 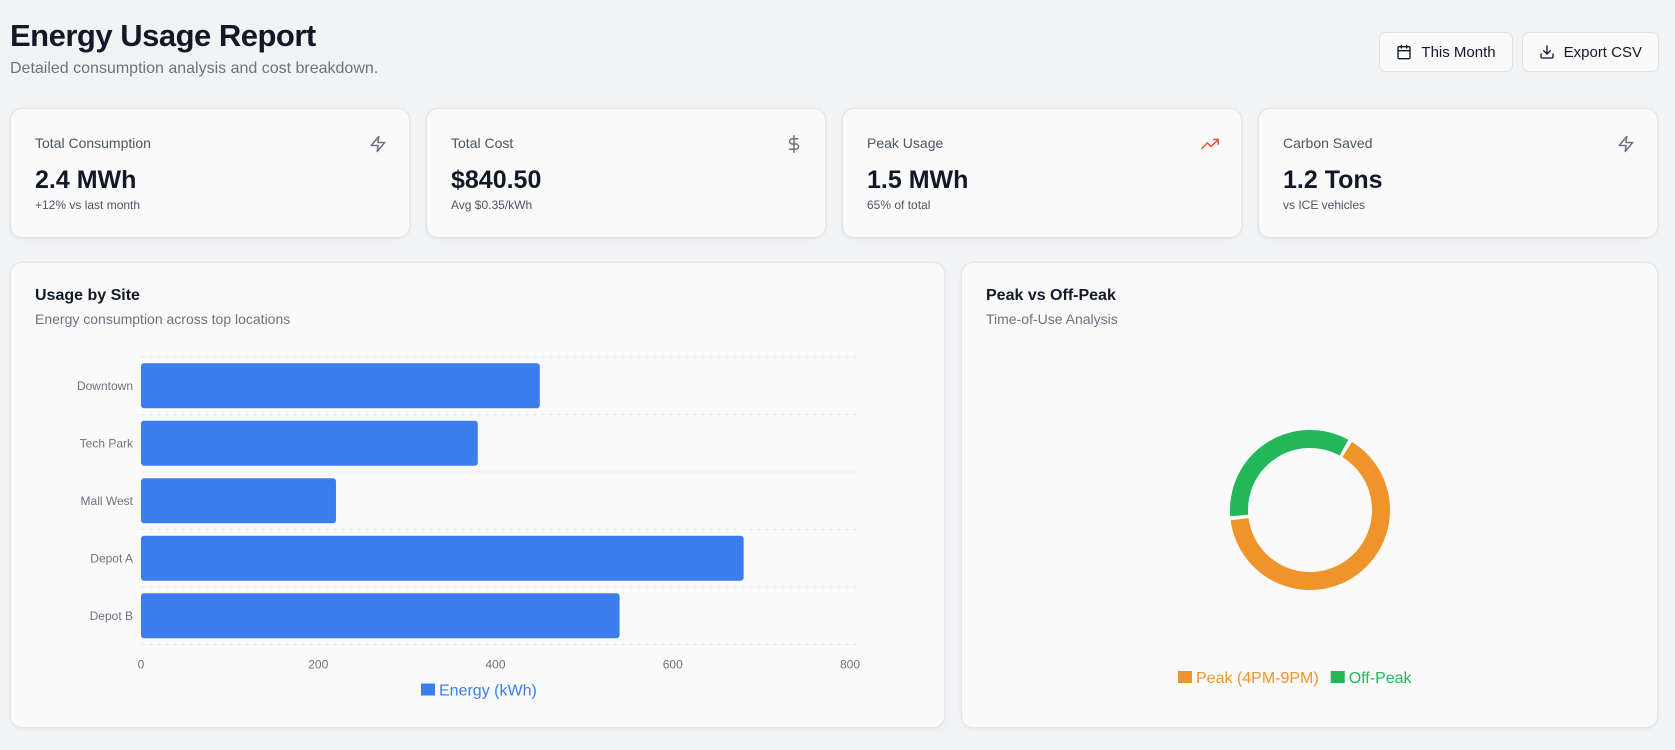 I want to click on period-button: This Month, so click(x=1446, y=52).